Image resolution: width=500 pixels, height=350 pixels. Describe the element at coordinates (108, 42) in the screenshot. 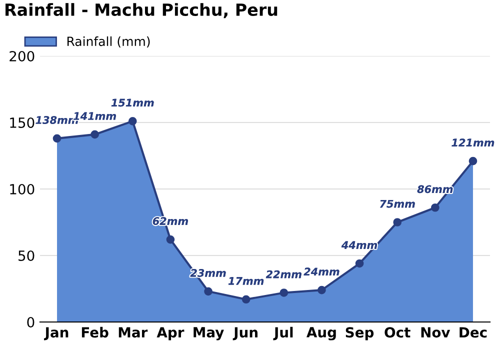

I see `legend-label: Rainfall (mm)` at that location.